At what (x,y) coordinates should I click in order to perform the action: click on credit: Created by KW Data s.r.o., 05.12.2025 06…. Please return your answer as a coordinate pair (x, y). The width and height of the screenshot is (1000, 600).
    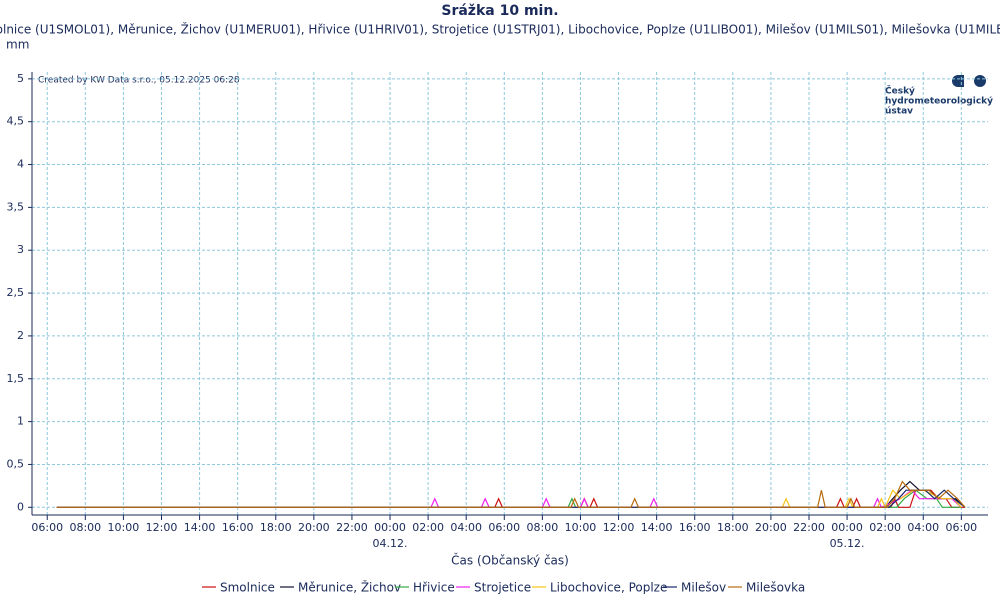
    Looking at the image, I should click on (139, 81).